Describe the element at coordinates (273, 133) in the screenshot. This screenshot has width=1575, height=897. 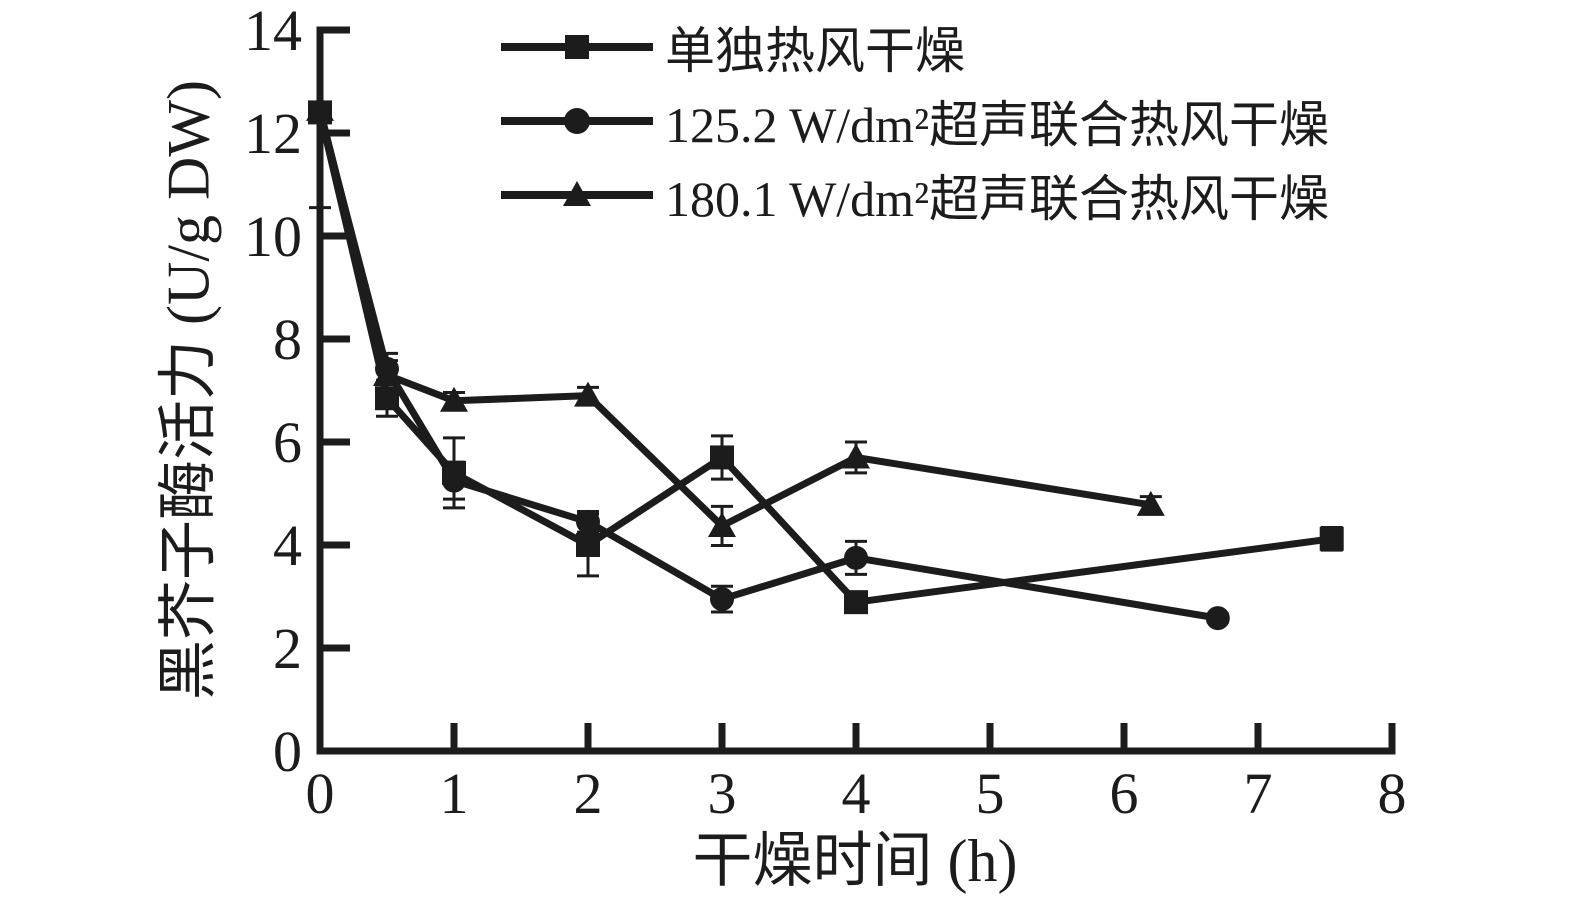
I see `y-tick-label: 12` at that location.